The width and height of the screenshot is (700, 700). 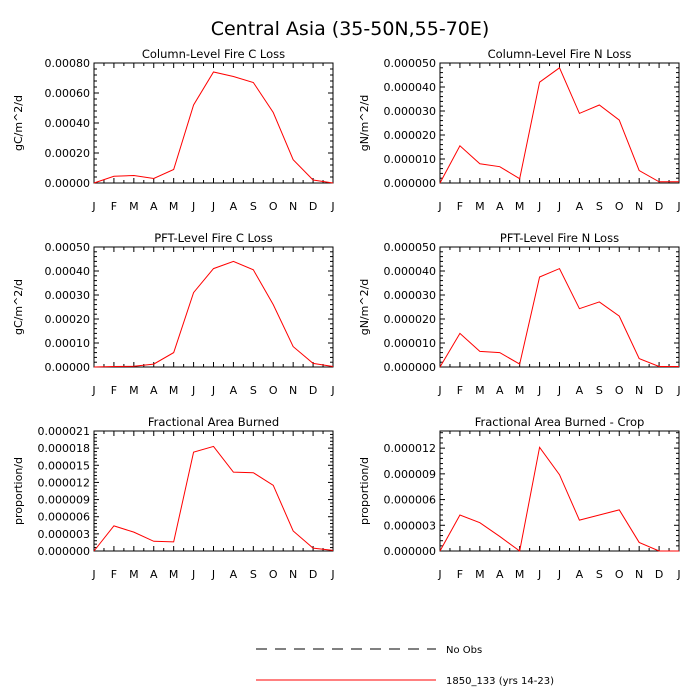 What do you see at coordinates (464, 650) in the screenshot?
I see `legend-label-no-obs: No Obs` at bounding box center [464, 650].